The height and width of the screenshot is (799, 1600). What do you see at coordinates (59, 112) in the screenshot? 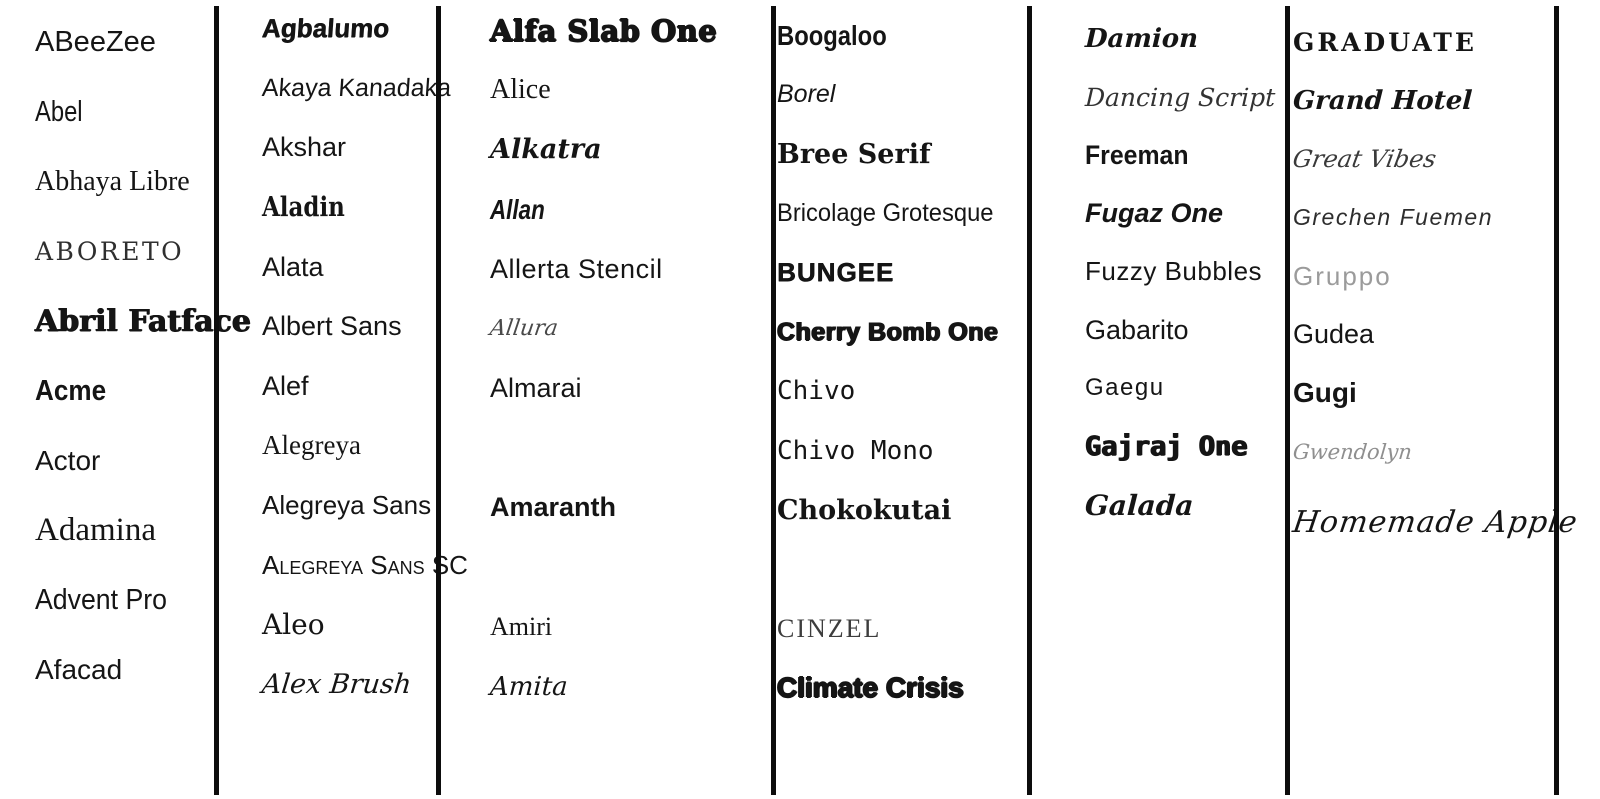
I see `font-name-abel: Abel` at bounding box center [59, 112].